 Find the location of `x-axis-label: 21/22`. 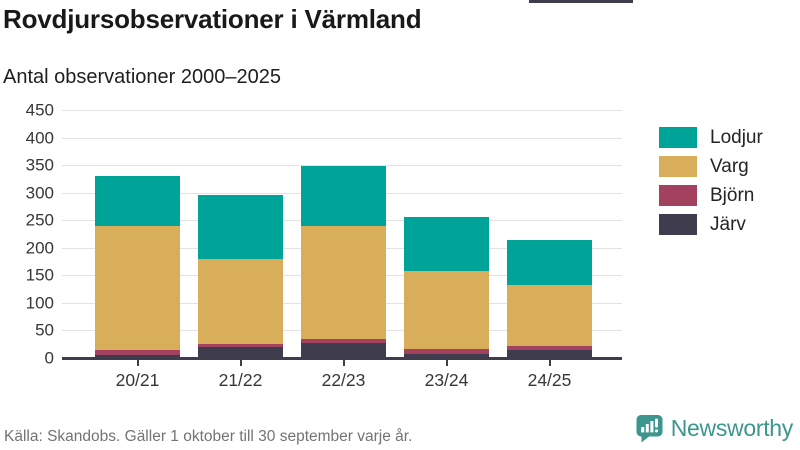

x-axis-label: 21/22 is located at coordinates (240, 380).